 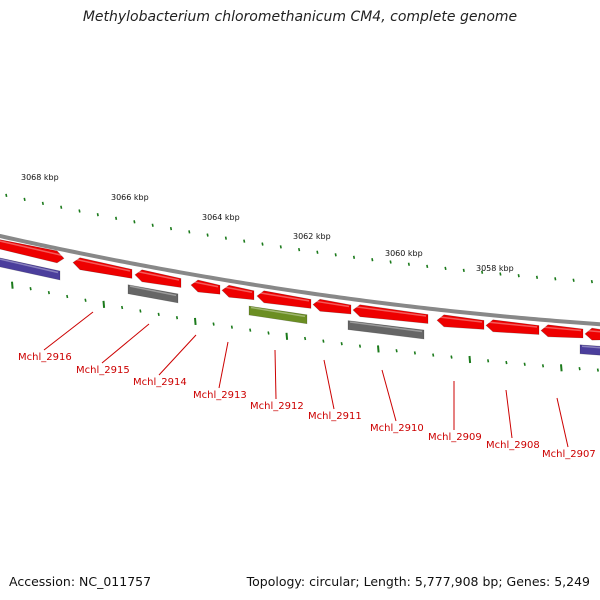 I want to click on gene-label: Mchl_2909, so click(x=455, y=437).